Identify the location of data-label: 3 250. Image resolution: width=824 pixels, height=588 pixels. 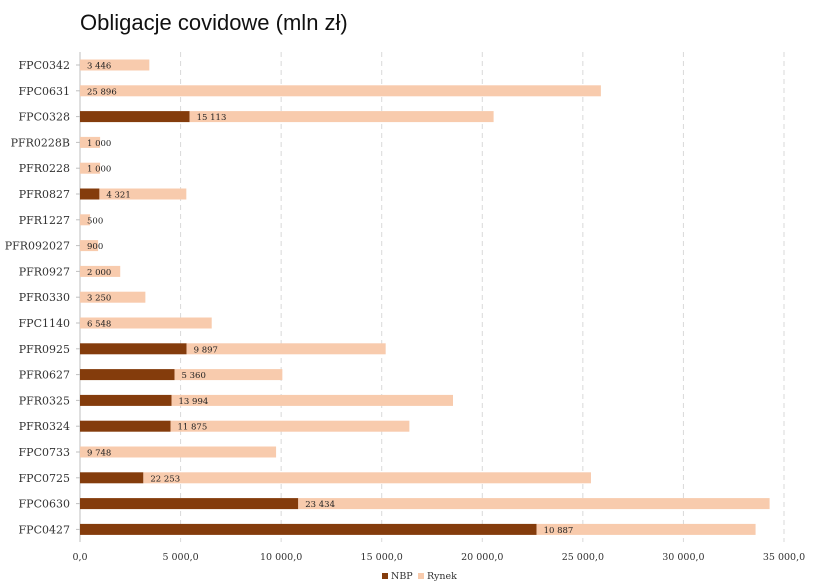
(99, 299).